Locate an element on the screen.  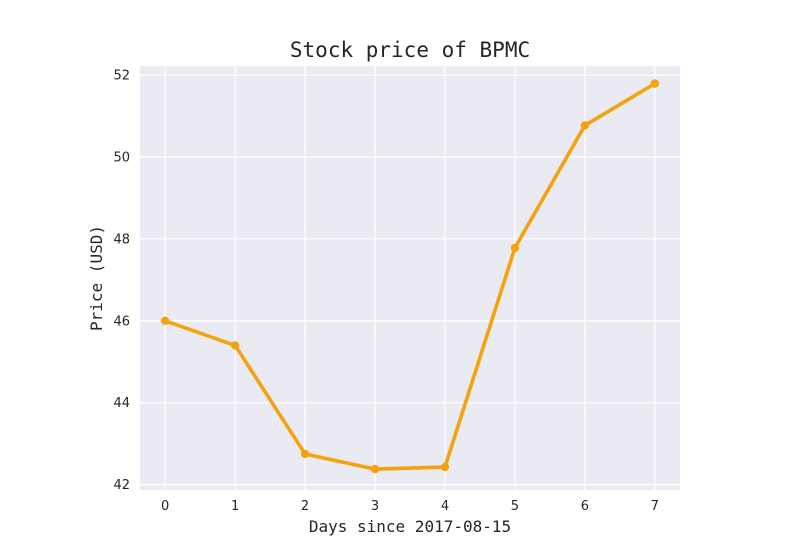
y-tick-label: 52 is located at coordinates (121, 76).